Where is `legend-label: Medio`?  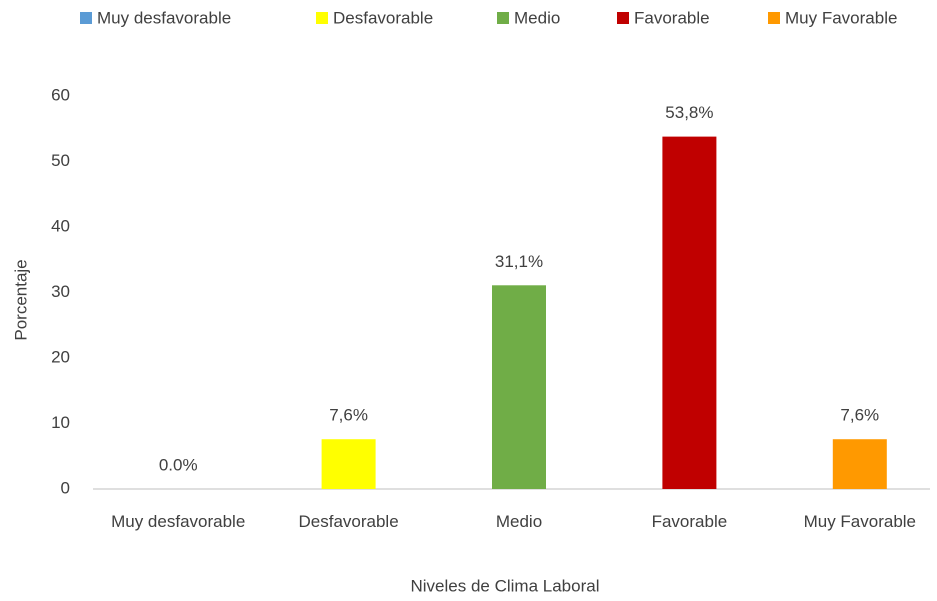
legend-label: Medio is located at coordinates (537, 17).